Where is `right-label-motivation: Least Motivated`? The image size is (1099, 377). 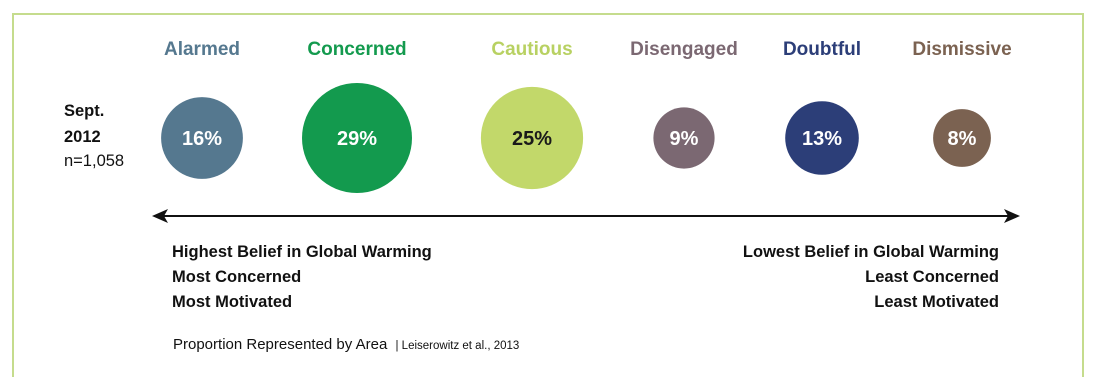
right-label-motivation: Least Motivated is located at coordinates (936, 302).